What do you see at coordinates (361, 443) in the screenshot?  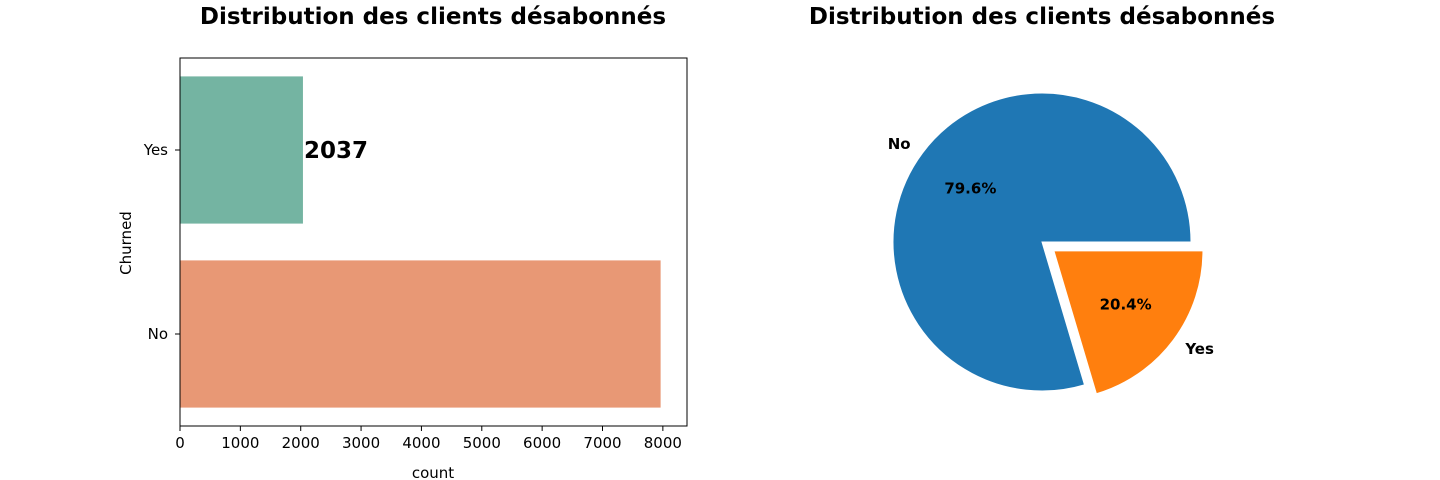 I see `x-tick-label: 3000` at bounding box center [361, 443].